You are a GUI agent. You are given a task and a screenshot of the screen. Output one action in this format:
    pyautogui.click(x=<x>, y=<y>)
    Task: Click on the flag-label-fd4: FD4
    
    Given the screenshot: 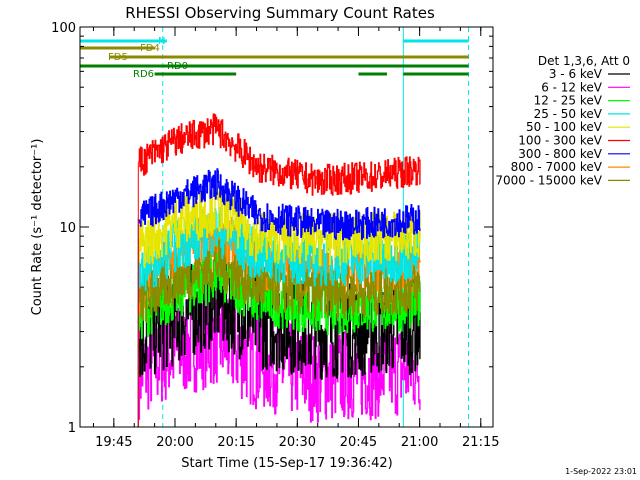 What is the action you would take?
    pyautogui.click(x=150, y=48)
    